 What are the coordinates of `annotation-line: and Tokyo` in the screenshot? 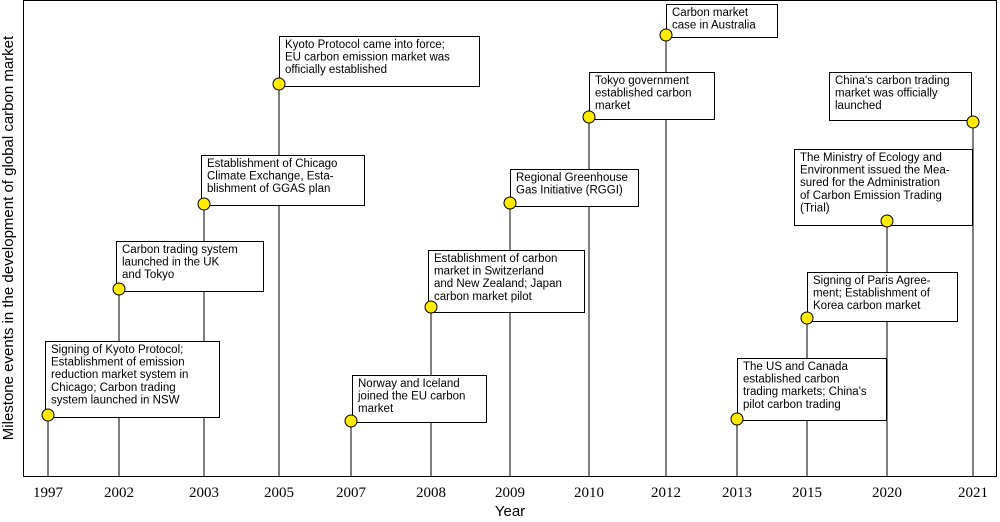 It's located at (148, 275).